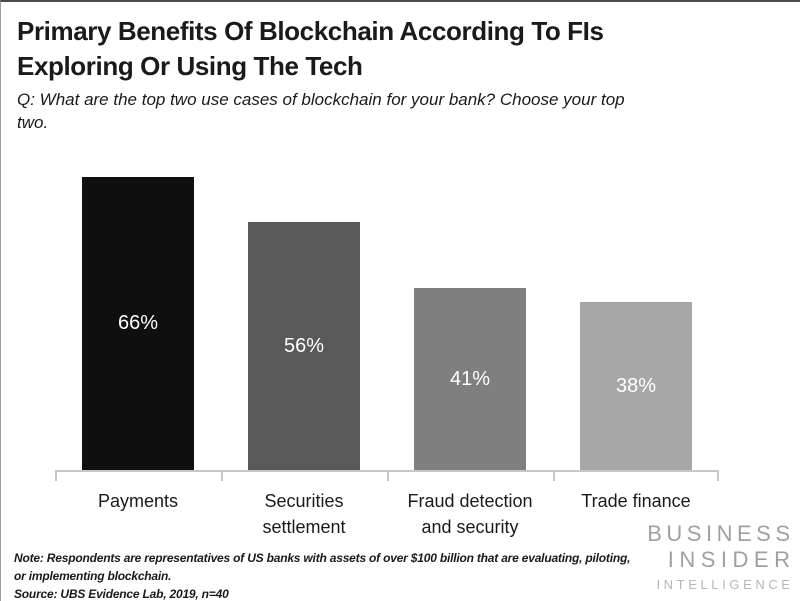 Image resolution: width=800 pixels, height=601 pixels. I want to click on bar-column: 38%, so click(636, 306).